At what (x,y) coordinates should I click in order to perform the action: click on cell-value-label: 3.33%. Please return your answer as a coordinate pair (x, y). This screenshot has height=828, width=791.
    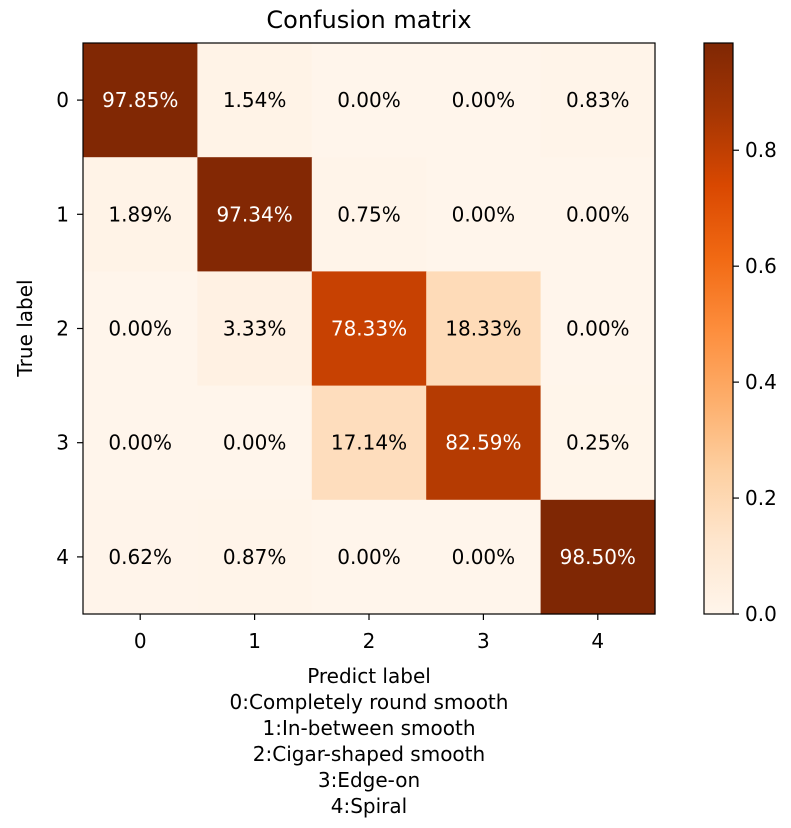
    Looking at the image, I should click on (255, 329).